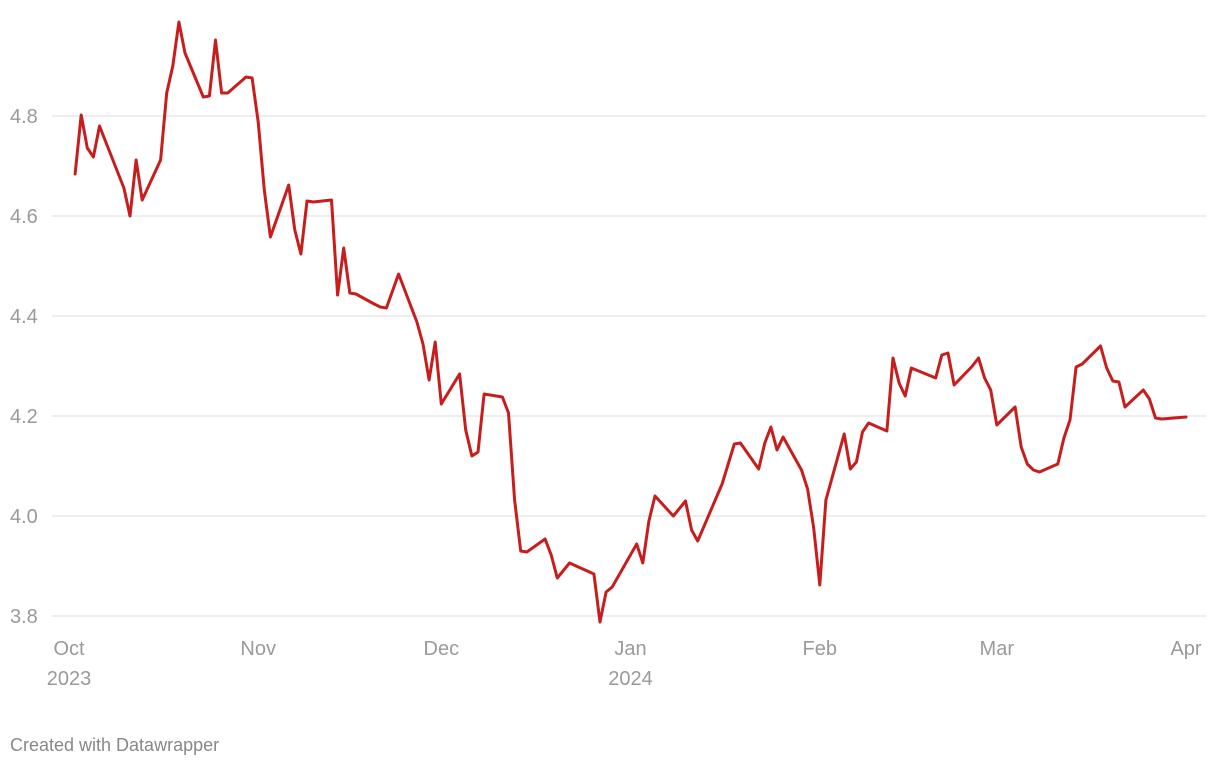  Describe the element at coordinates (442, 649) in the screenshot. I see `x-tick-label: Dec` at that location.